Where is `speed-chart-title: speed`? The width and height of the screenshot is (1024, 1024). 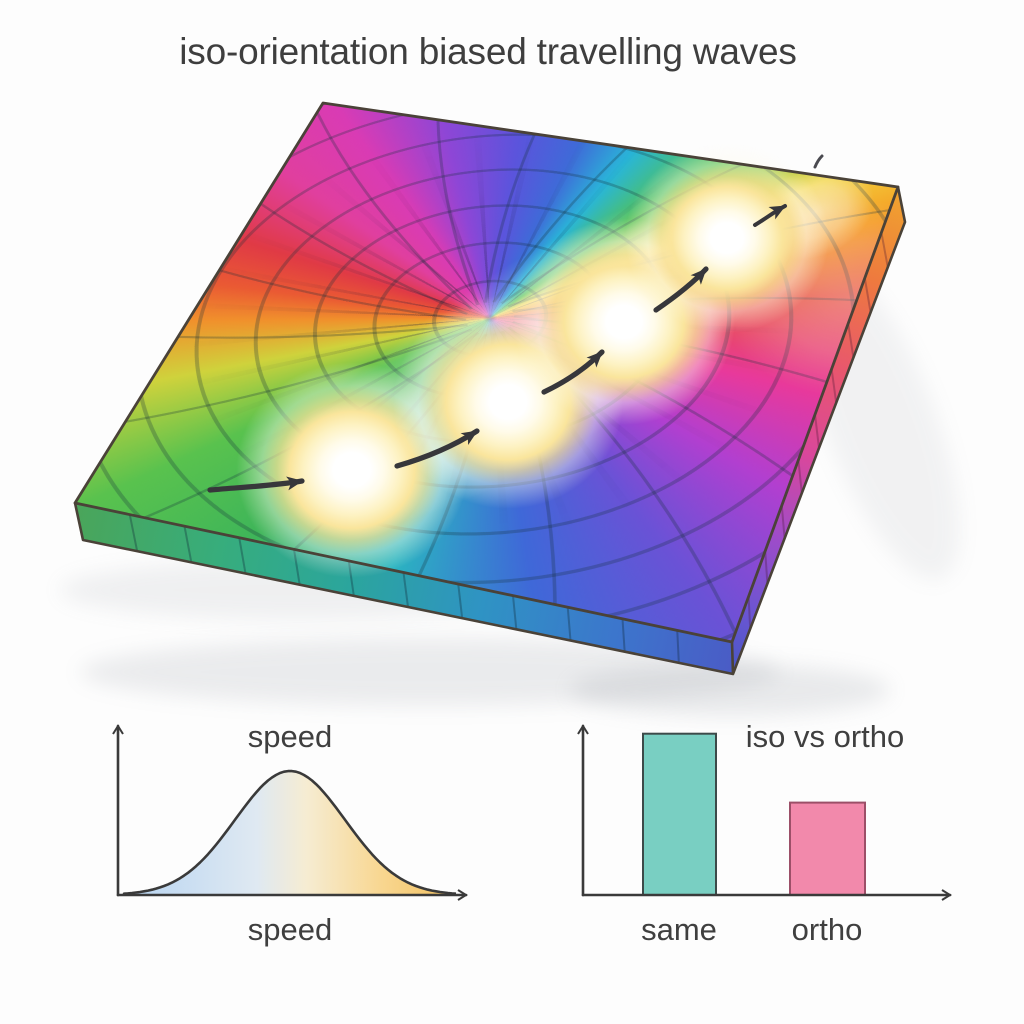 speed-chart-title: speed is located at coordinates (290, 736).